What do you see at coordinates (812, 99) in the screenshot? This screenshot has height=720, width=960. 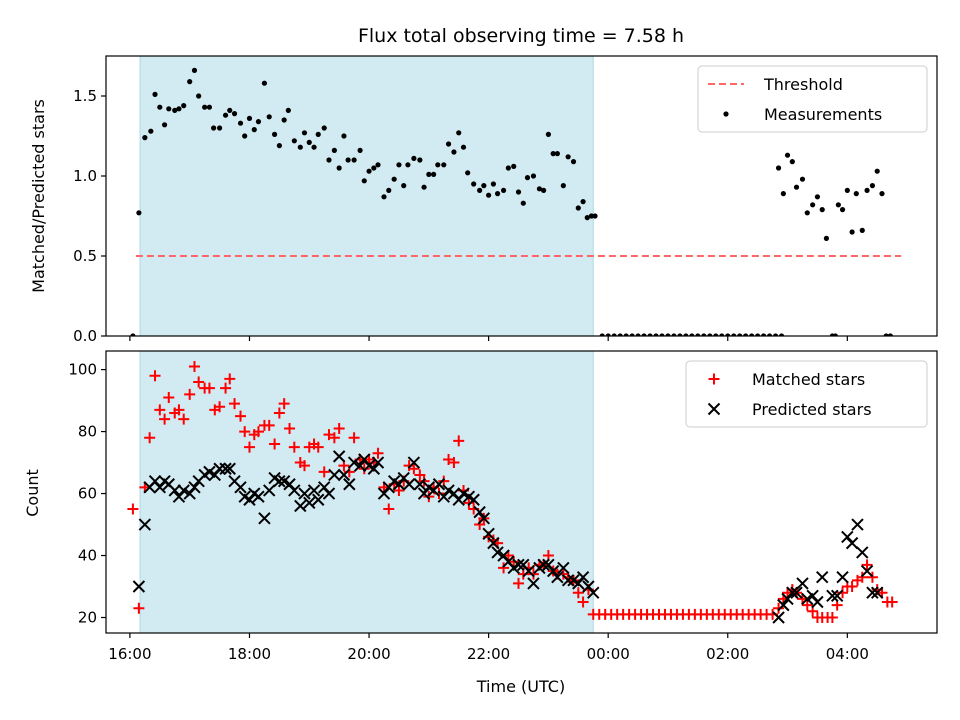 I see `top-legend-box` at bounding box center [812, 99].